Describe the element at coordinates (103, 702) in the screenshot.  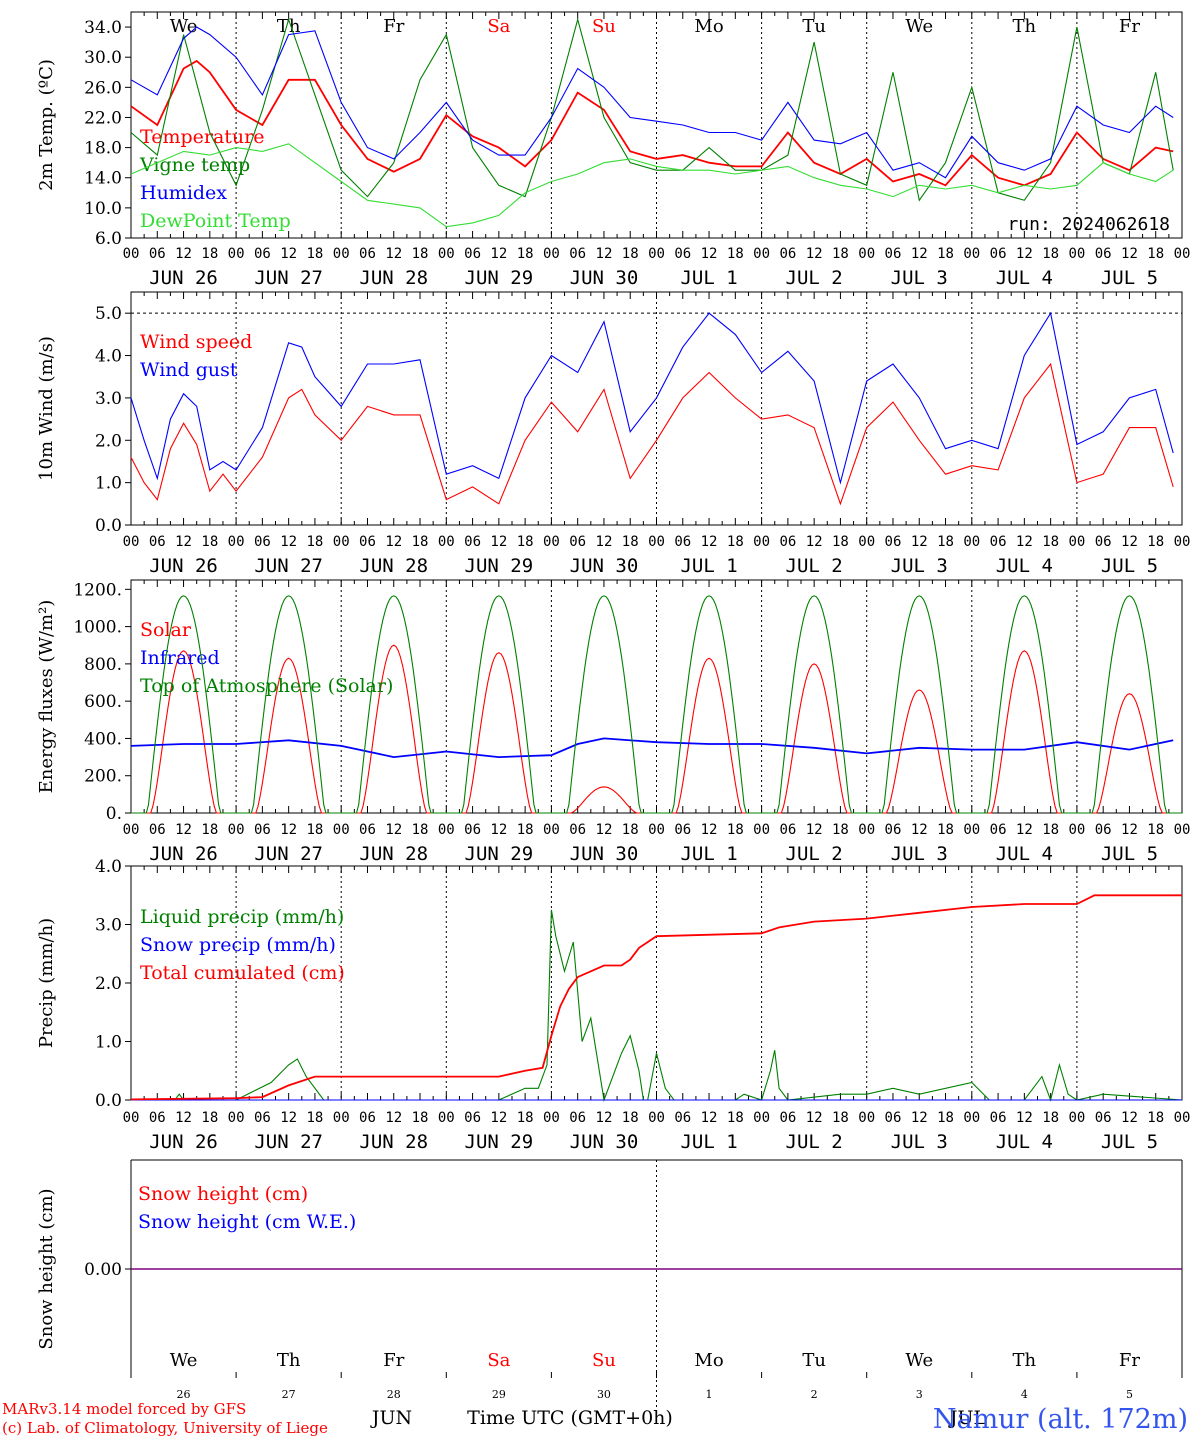
I see `y-tick-label: 600.` at that location.